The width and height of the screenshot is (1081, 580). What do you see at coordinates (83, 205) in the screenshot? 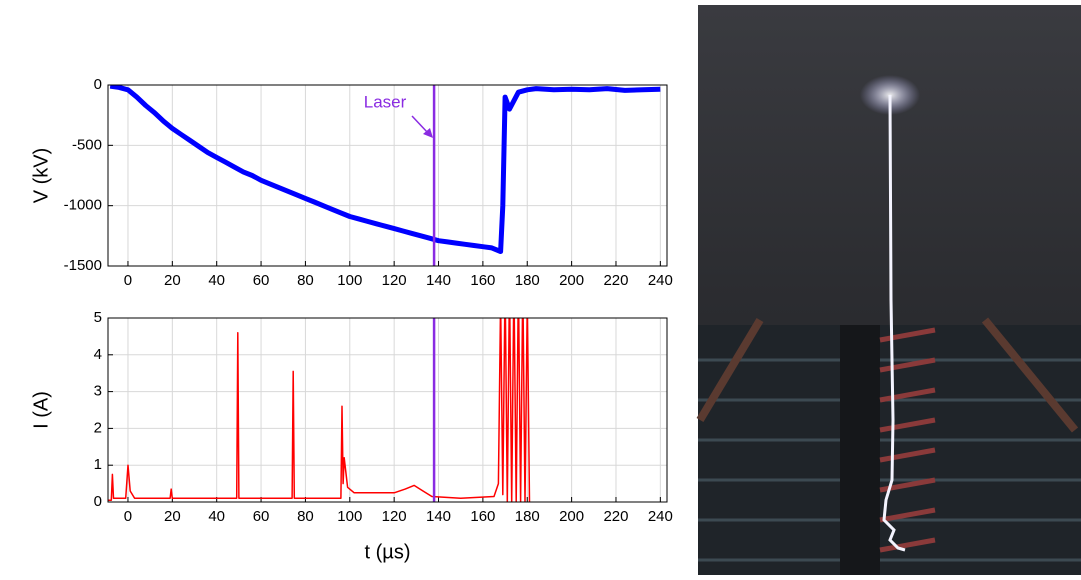
I see `y-tick-label: -1000` at bounding box center [83, 205].